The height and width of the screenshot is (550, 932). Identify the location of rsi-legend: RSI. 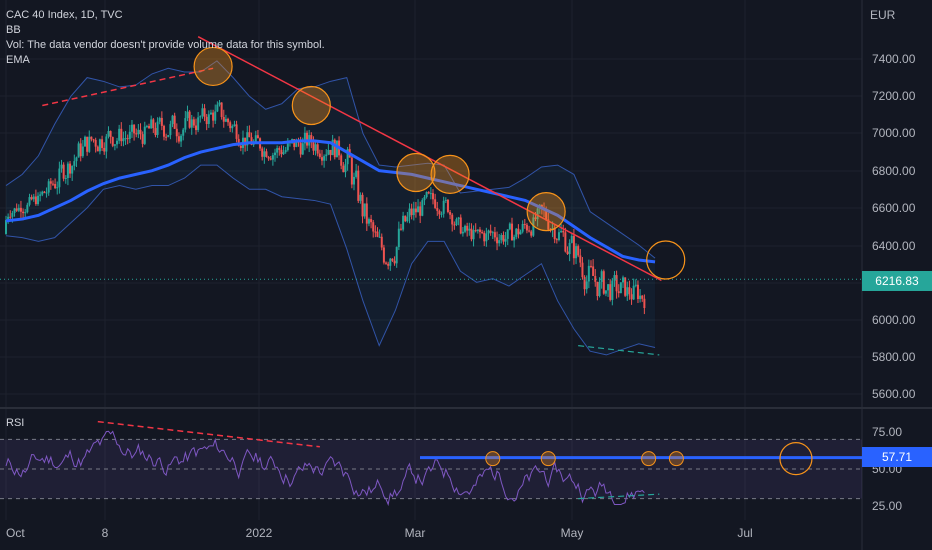
(15, 423).